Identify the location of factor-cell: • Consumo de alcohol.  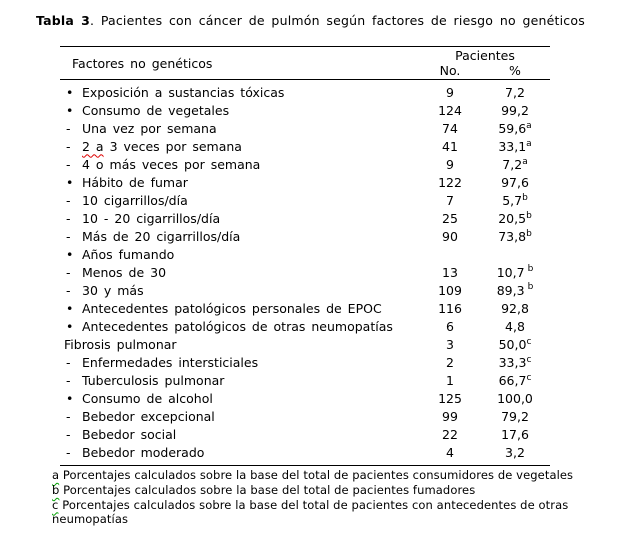
(240, 398).